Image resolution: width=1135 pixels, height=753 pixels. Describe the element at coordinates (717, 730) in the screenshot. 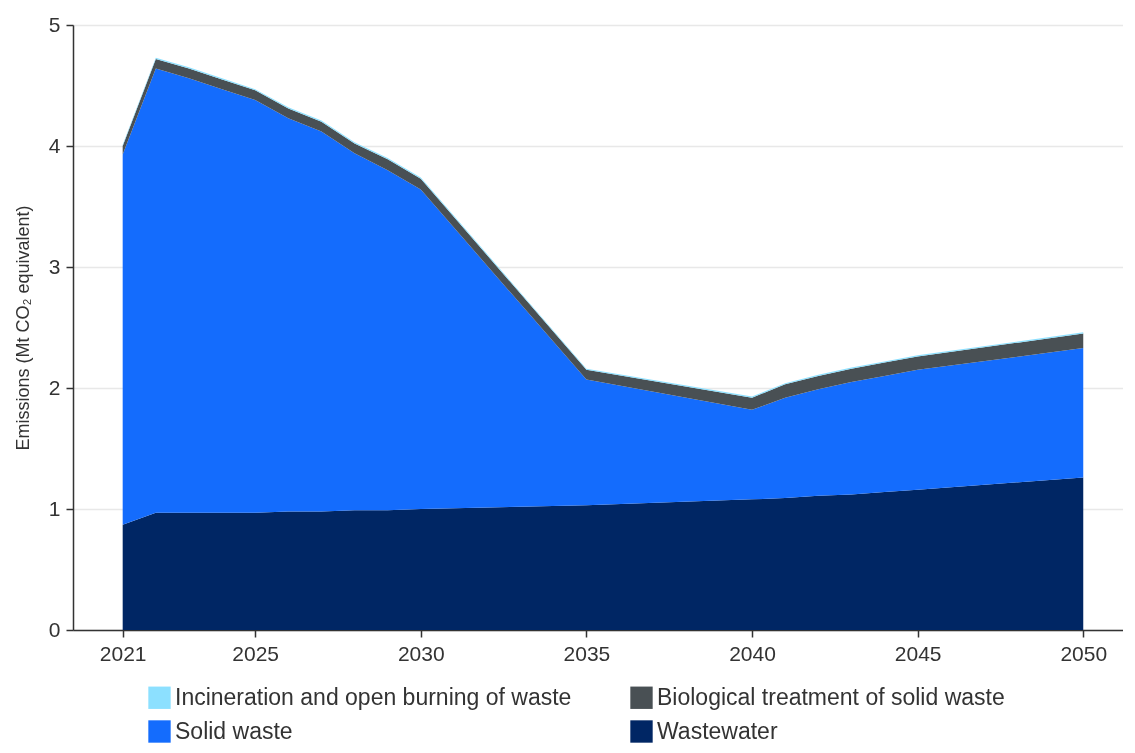

I see `legend-label: Wastewater` at that location.